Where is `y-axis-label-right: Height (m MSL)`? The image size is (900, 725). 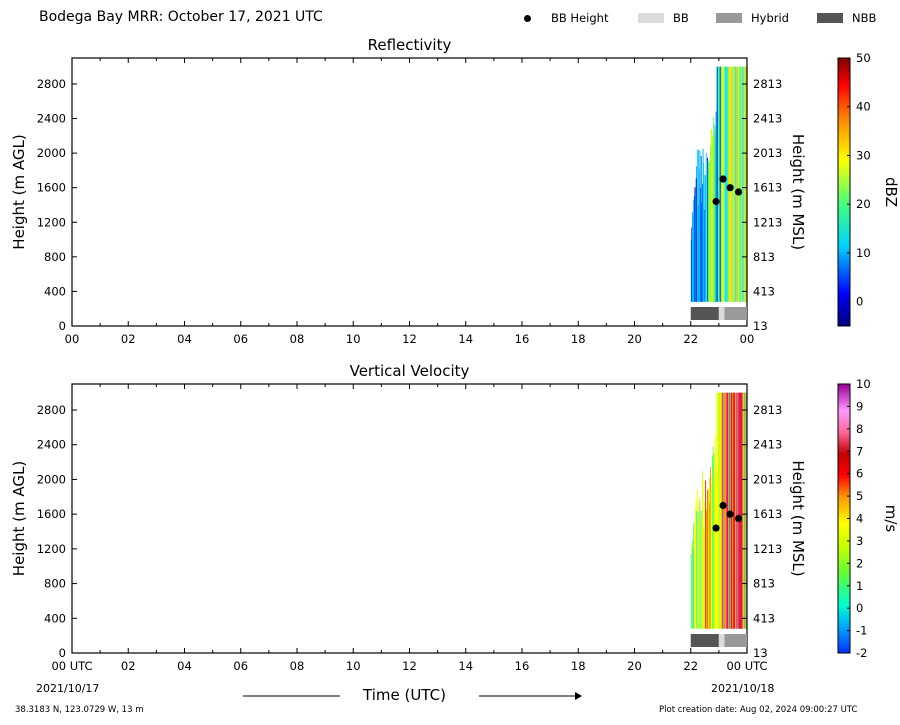
y-axis-label-right: Height (m MSL) is located at coordinates (798, 518).